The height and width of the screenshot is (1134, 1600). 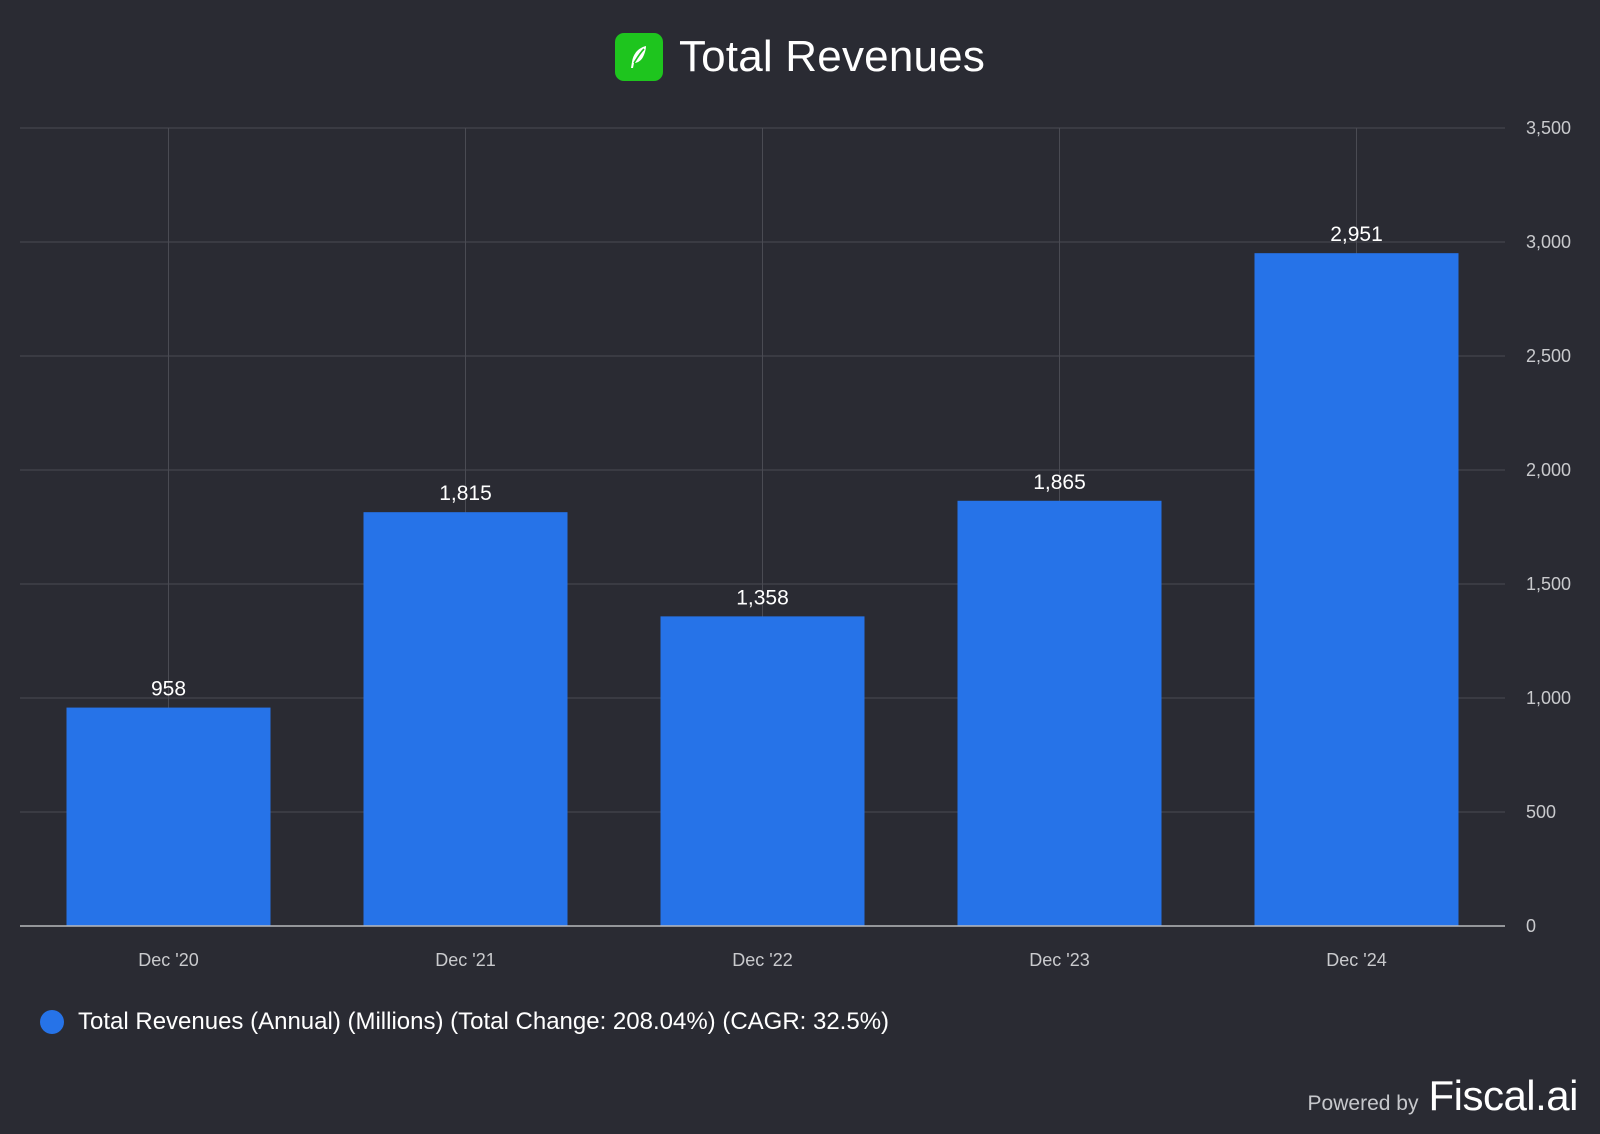 I want to click on y-tick-label: 500, so click(x=1541, y=812).